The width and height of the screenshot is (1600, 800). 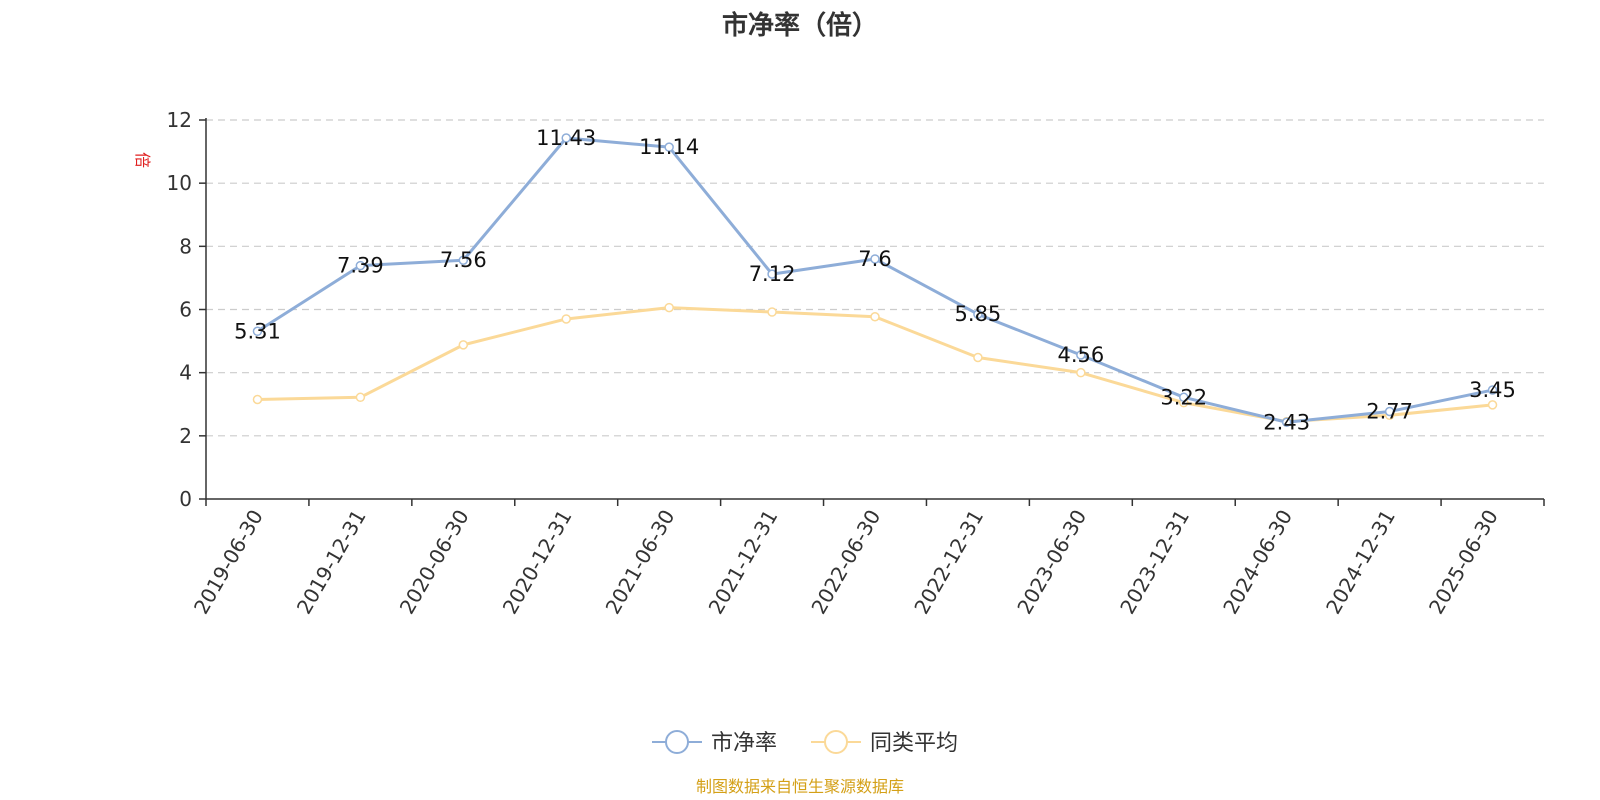 I want to click on data-label: 4.56, so click(x=1080, y=355).